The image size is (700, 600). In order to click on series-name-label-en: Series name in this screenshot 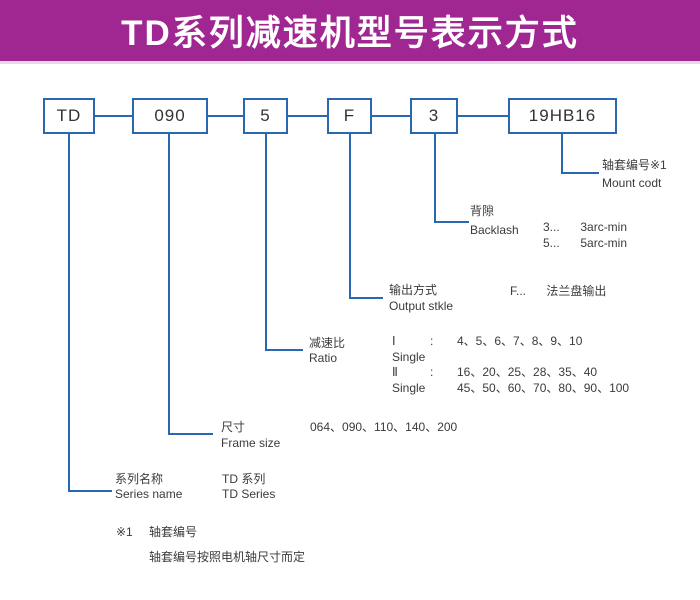, I will do `click(149, 494)`.